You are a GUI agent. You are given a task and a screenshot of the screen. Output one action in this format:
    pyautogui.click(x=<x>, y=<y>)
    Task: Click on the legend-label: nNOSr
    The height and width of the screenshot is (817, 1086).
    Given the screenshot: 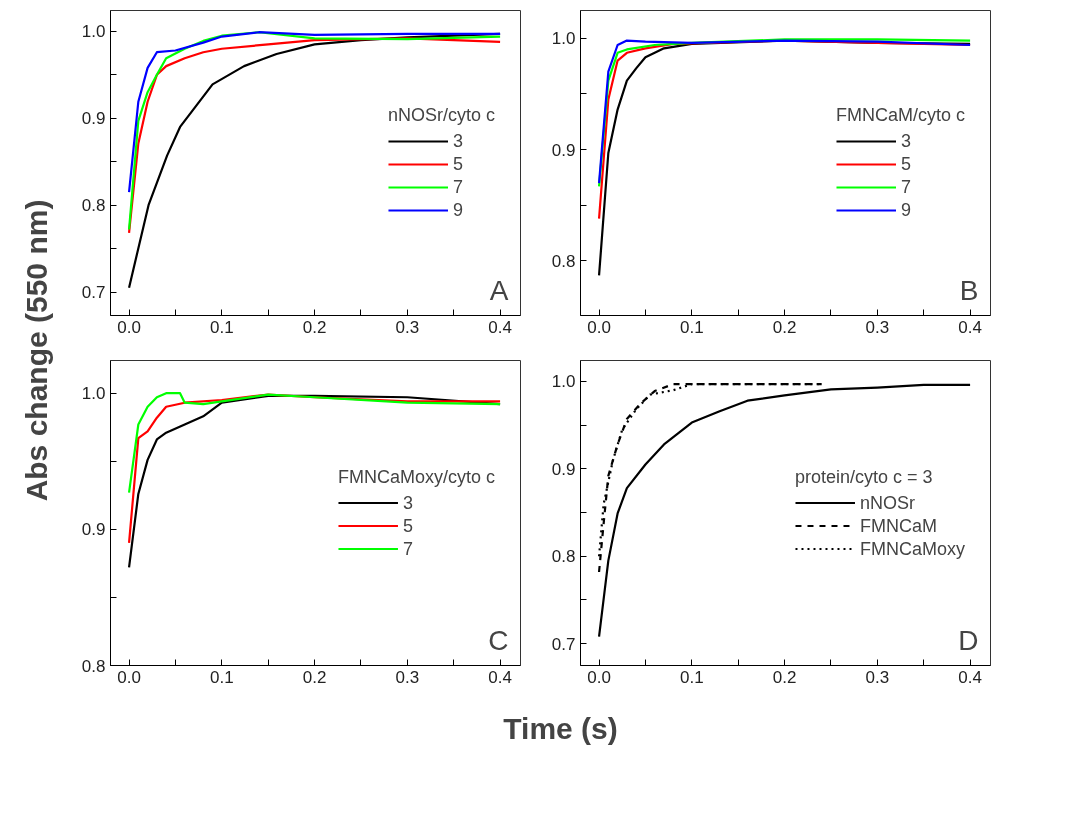 What is the action you would take?
    pyautogui.click(x=887, y=502)
    